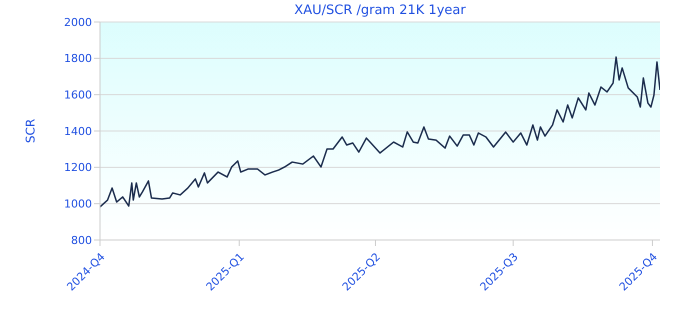 The image size is (680, 320). What do you see at coordinates (78, 131) in the screenshot?
I see `y-tick-label: 1400` at bounding box center [78, 131].